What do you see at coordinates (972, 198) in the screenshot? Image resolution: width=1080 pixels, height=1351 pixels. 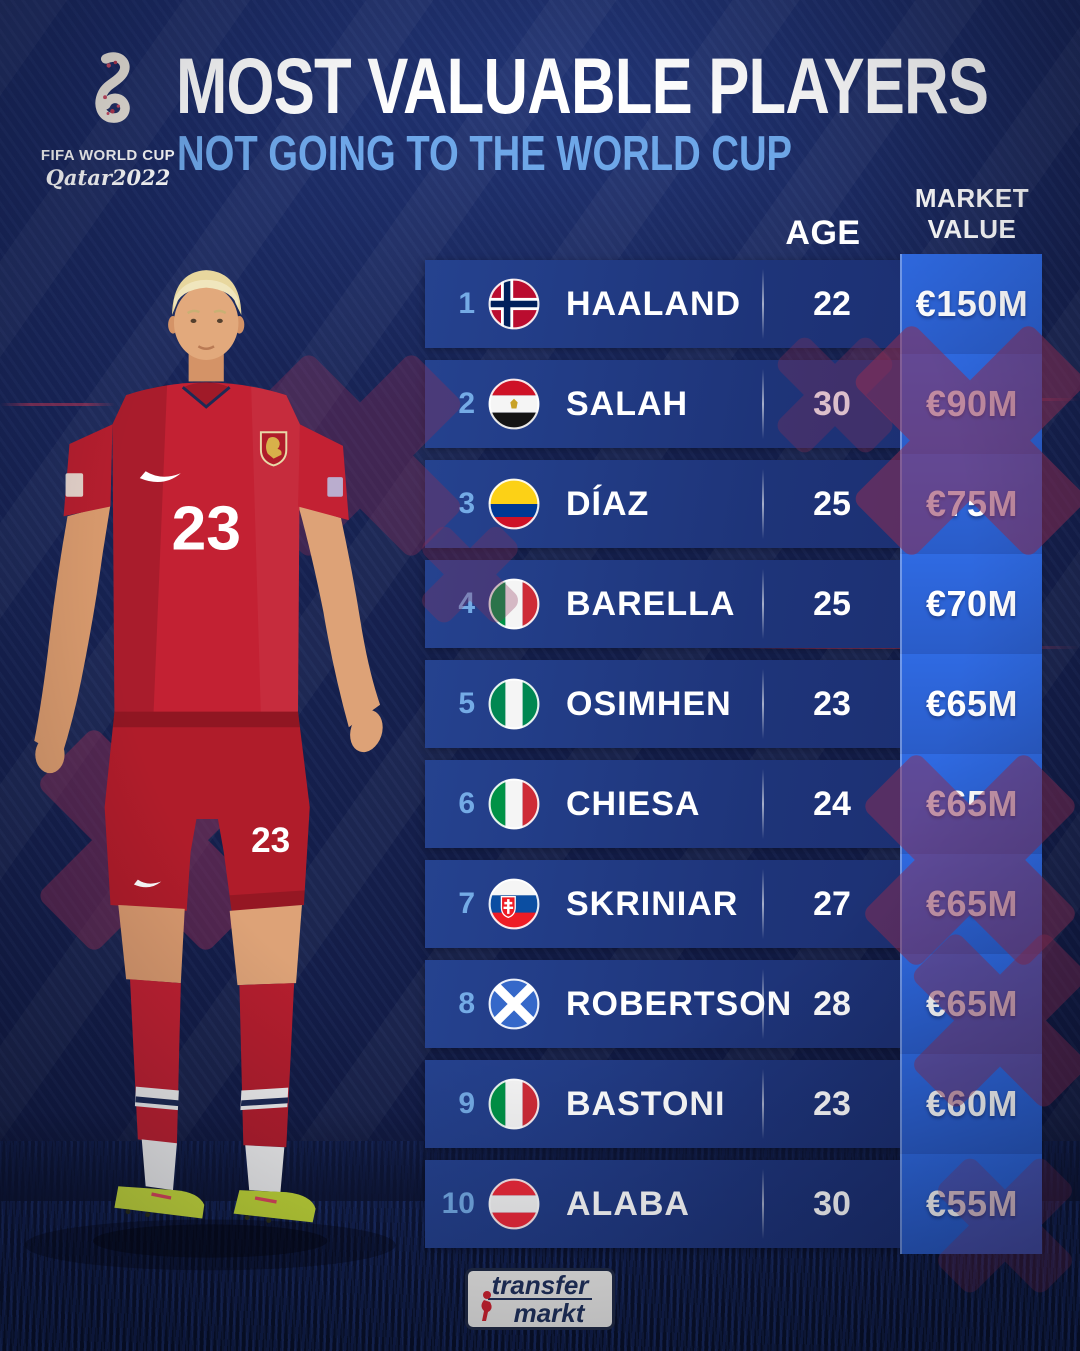 I see `col-header-market: MARKET` at bounding box center [972, 198].